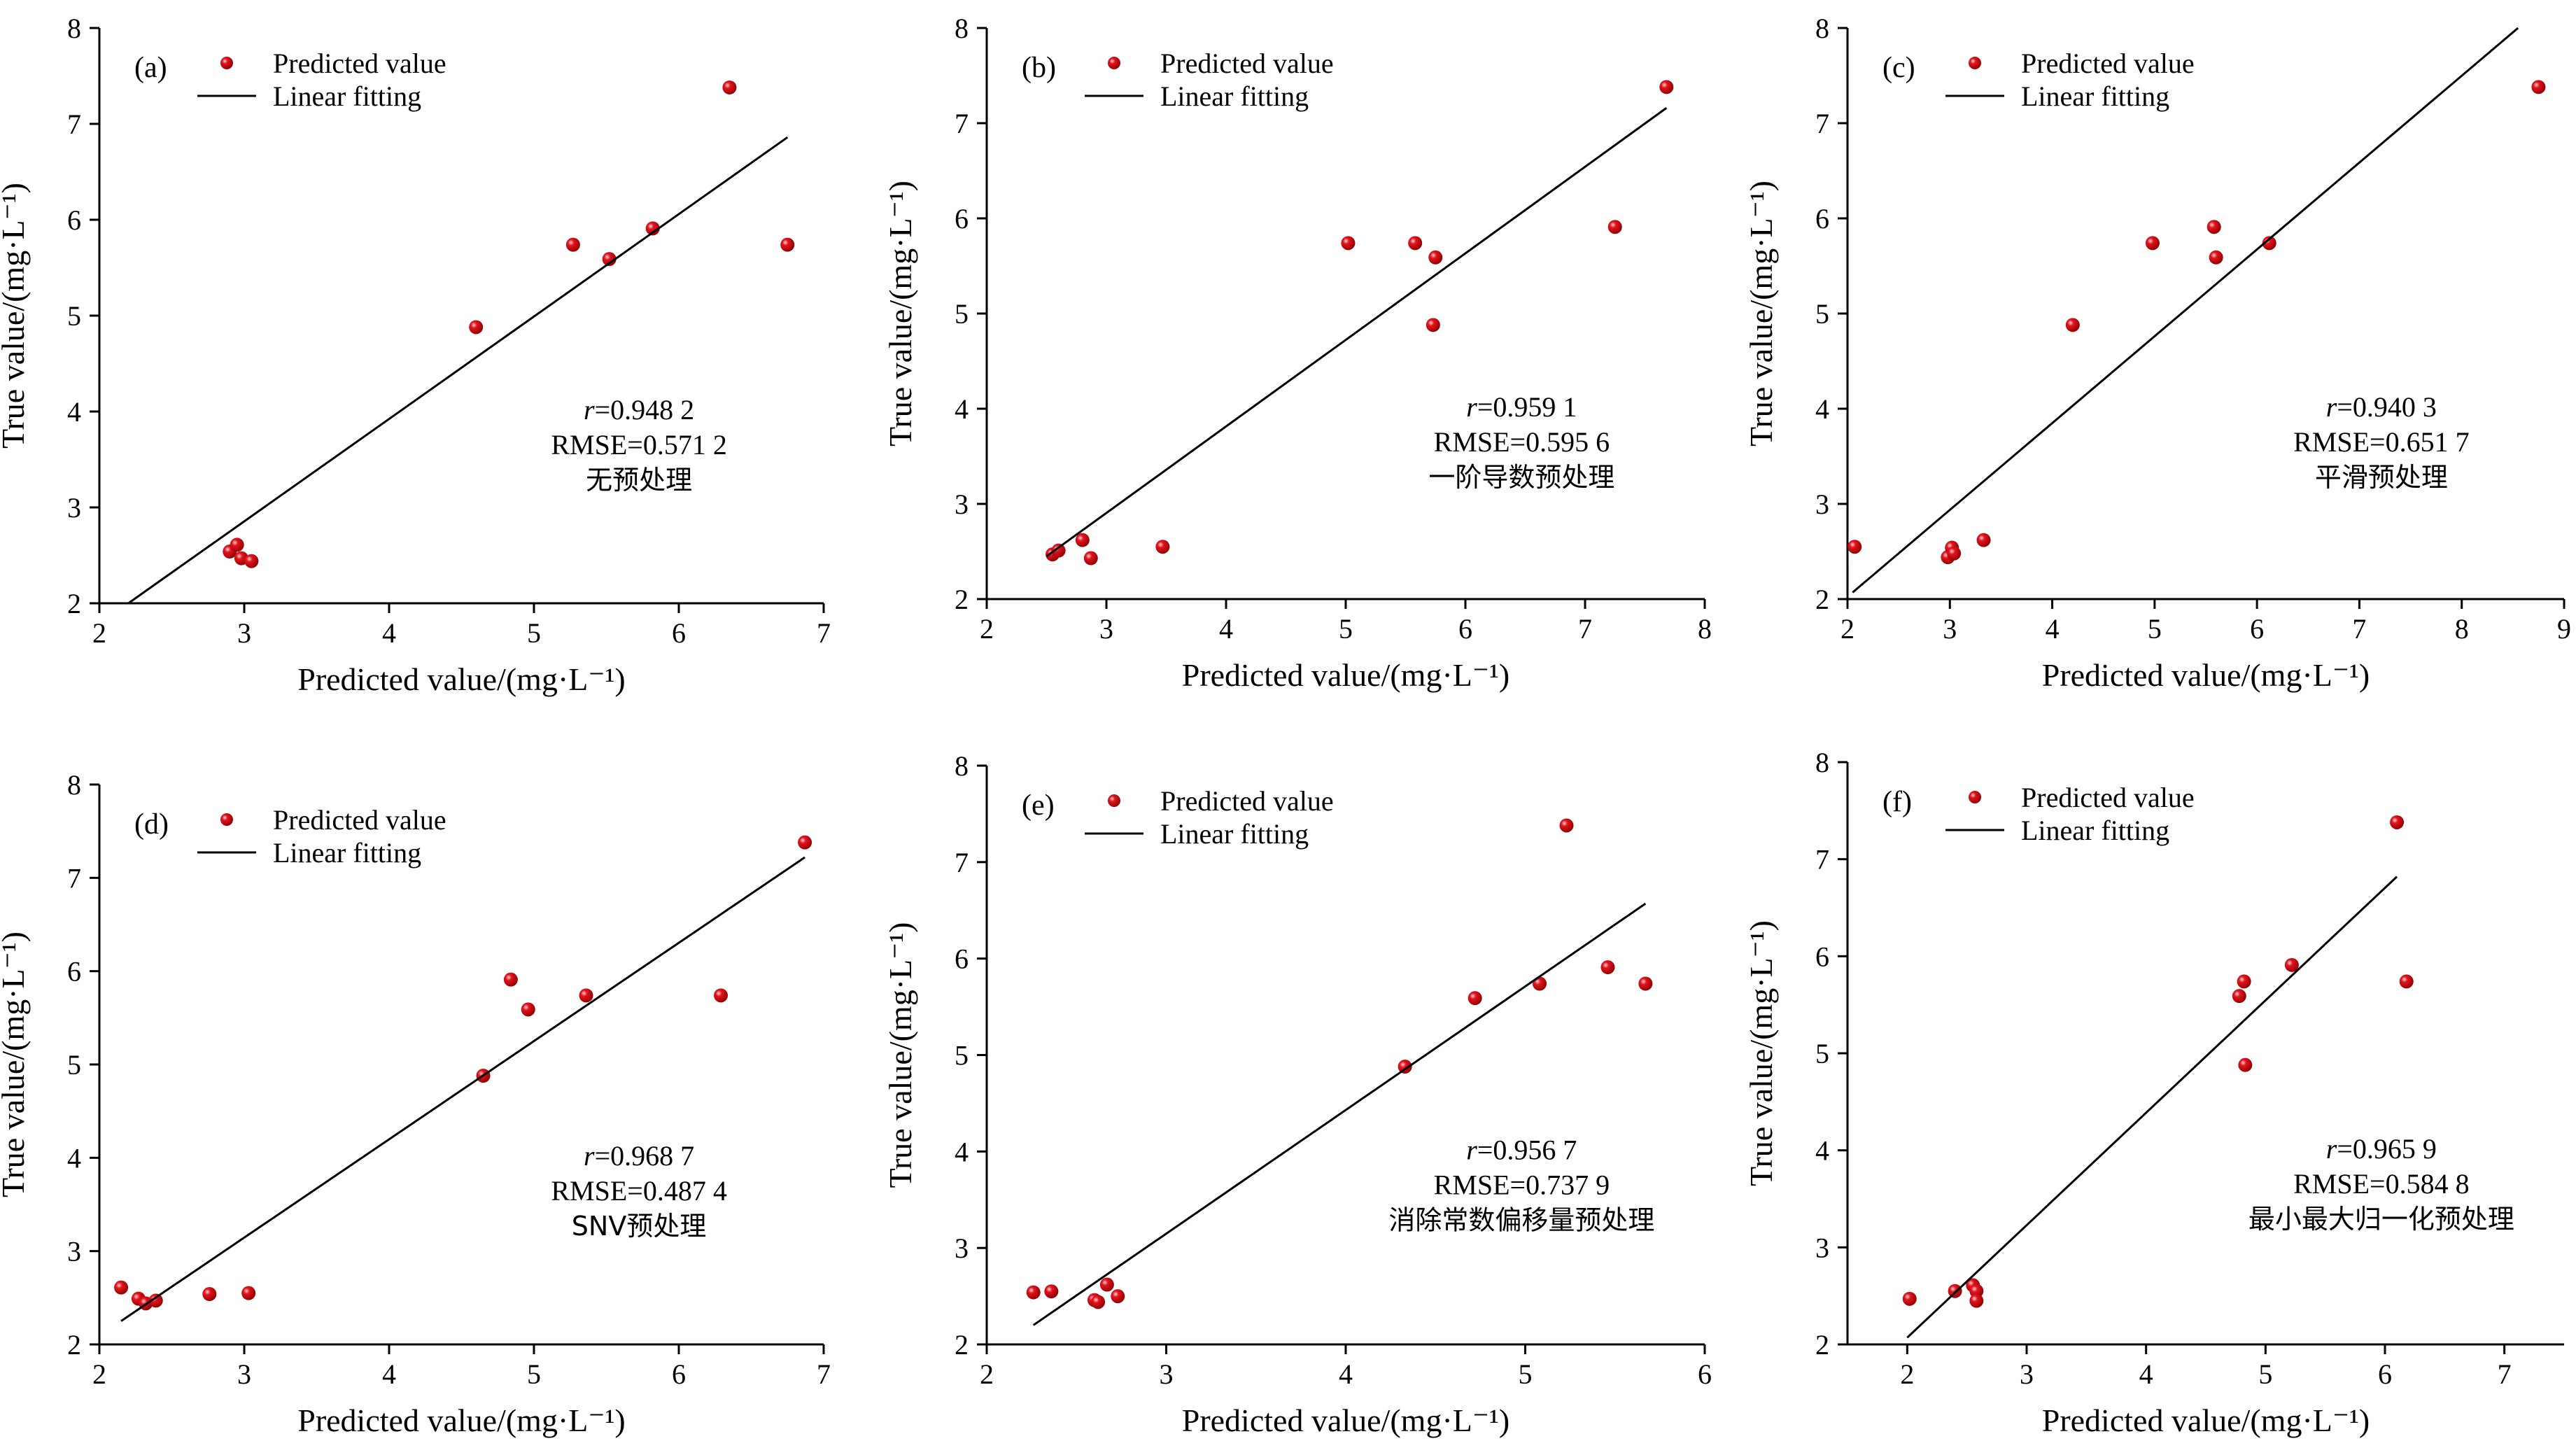 The height and width of the screenshot is (1448, 2576). What do you see at coordinates (2564, 629) in the screenshot?
I see `x-tick-label: 9` at bounding box center [2564, 629].